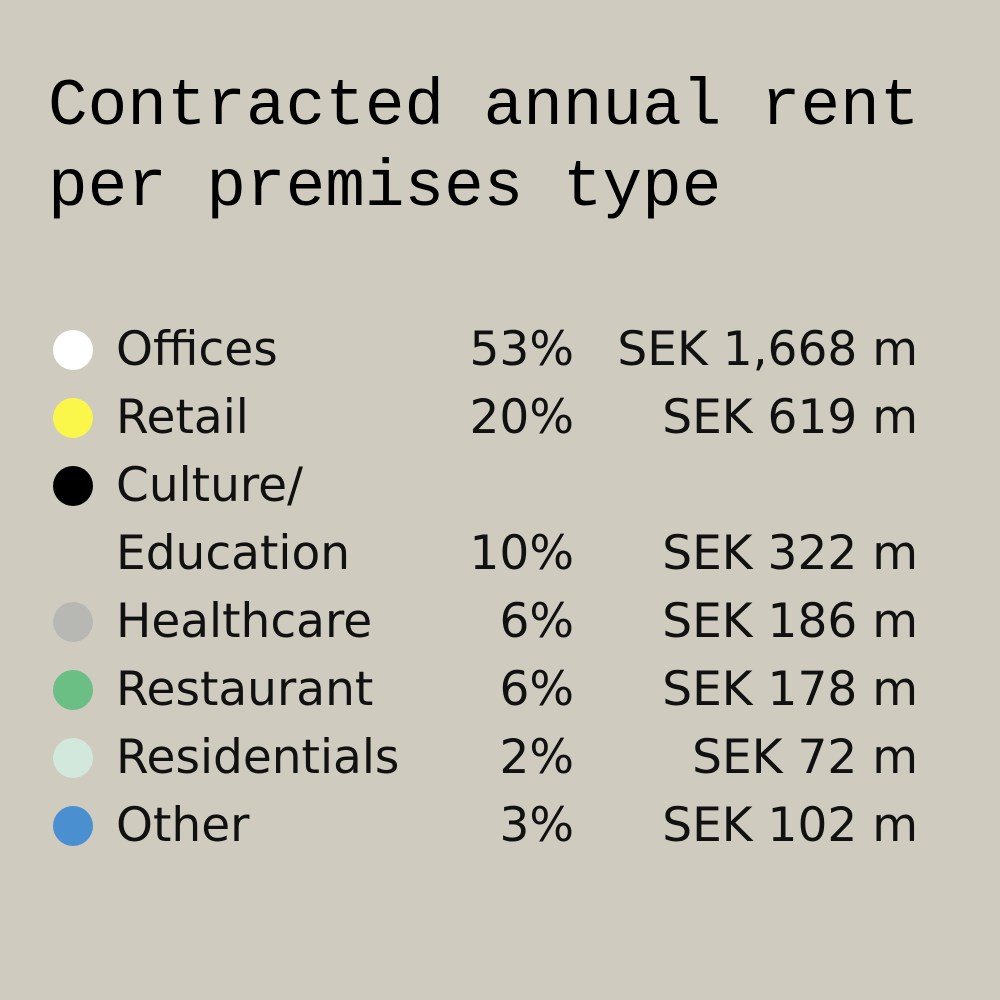  What do you see at coordinates (767, 349) in the screenshot?
I see `legend-amount: SEK 1,668 m` at bounding box center [767, 349].